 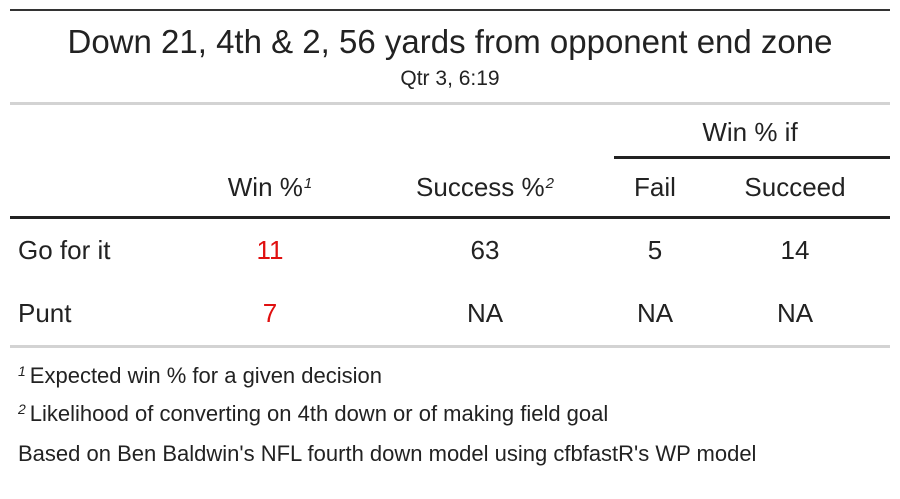 What do you see at coordinates (205, 375) in the screenshot?
I see `footnote-1-text: Expected win % for a given decision` at bounding box center [205, 375].